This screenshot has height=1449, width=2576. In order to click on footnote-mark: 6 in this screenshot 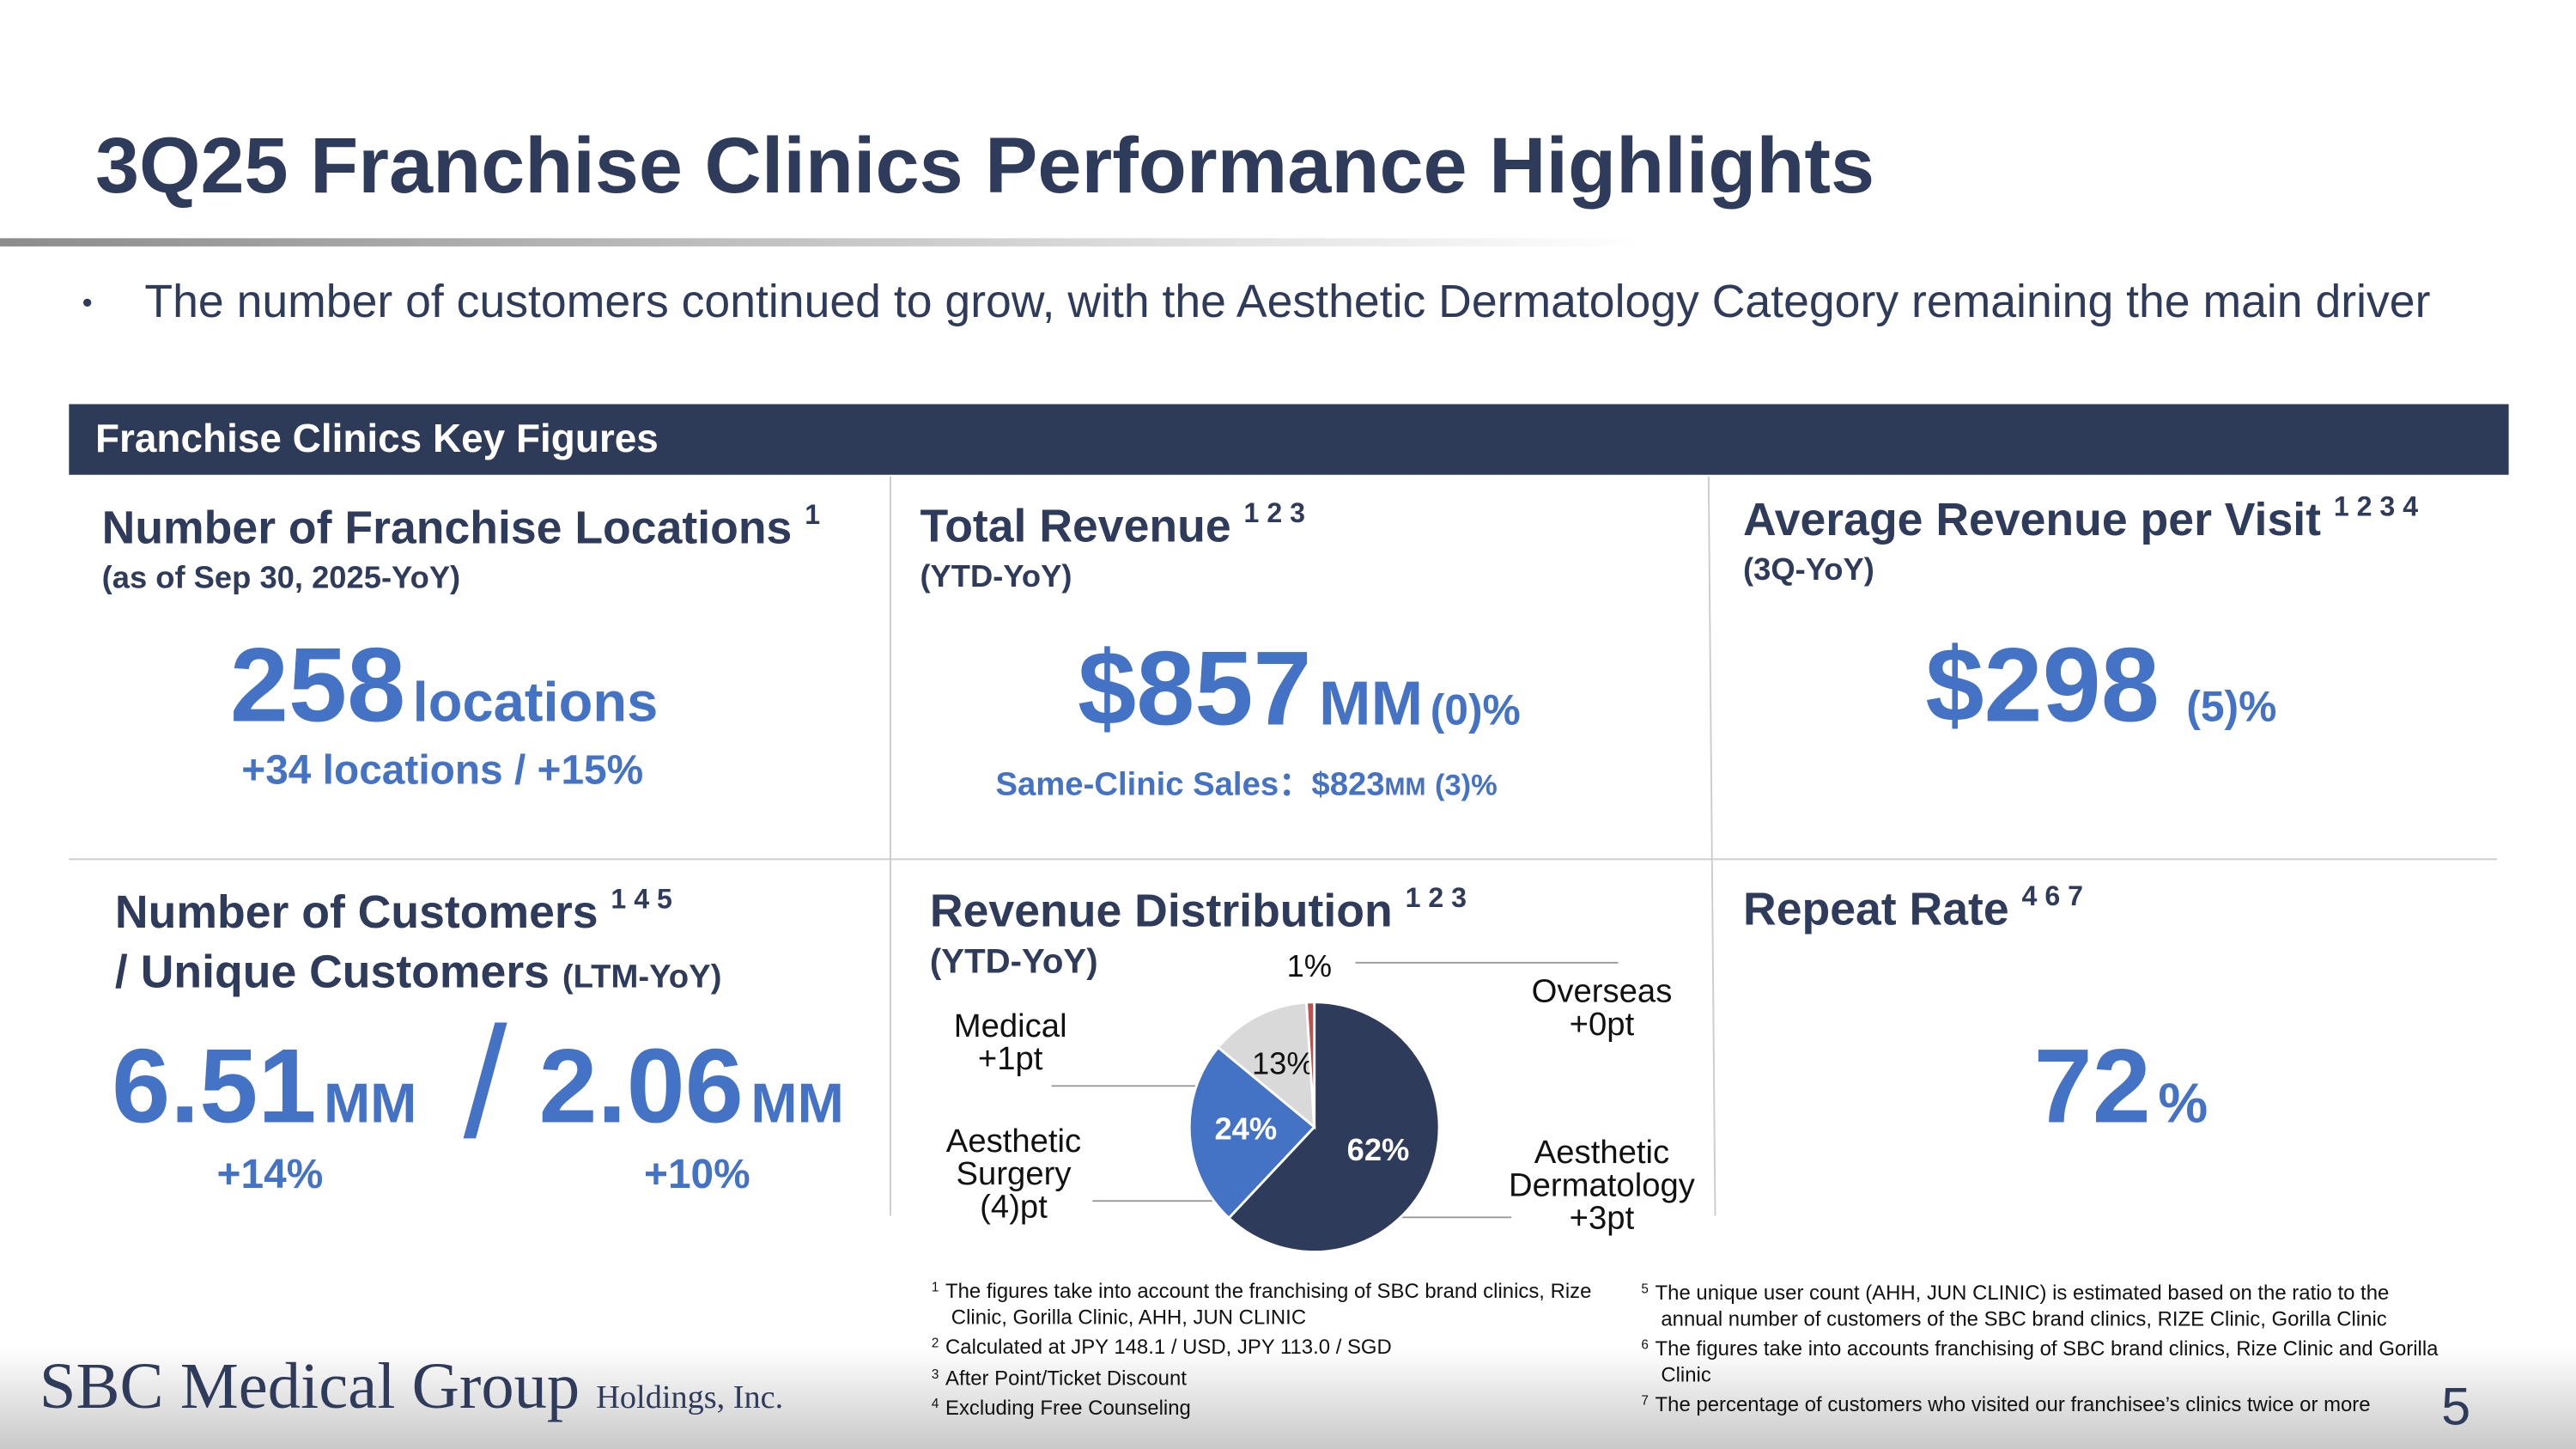, I will do `click(1645, 1344)`.